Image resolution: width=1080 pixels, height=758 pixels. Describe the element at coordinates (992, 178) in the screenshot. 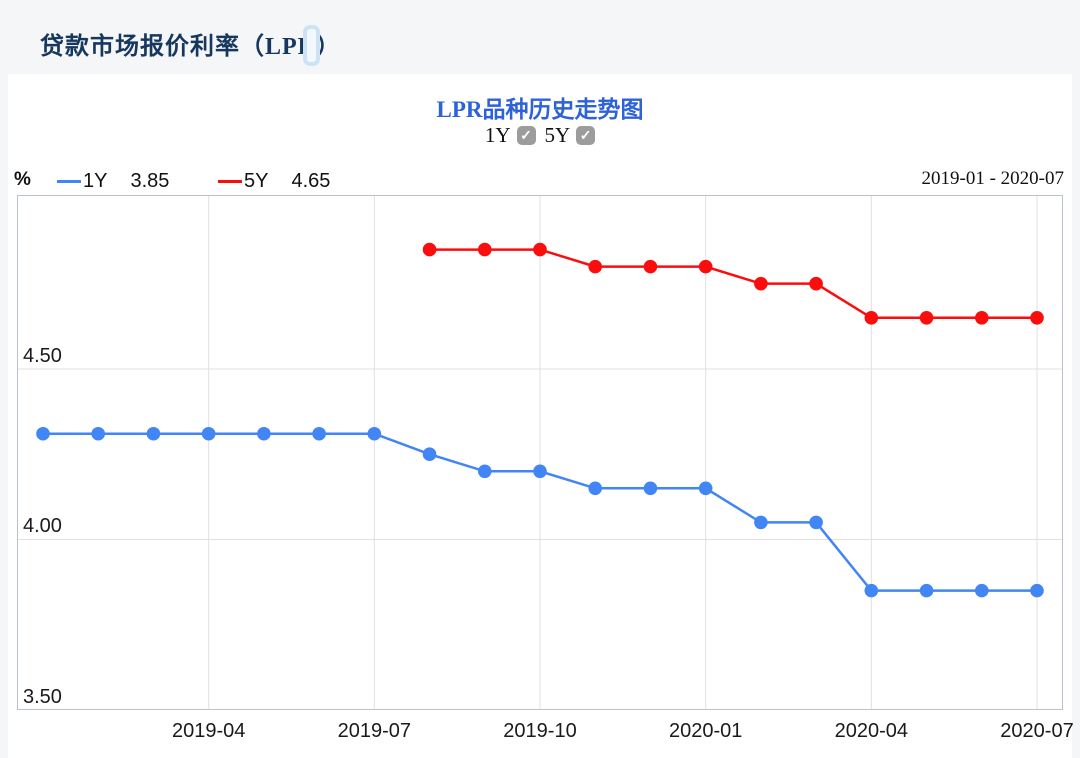

I see `date-range-label: 2019-01 - 2020-07` at that location.